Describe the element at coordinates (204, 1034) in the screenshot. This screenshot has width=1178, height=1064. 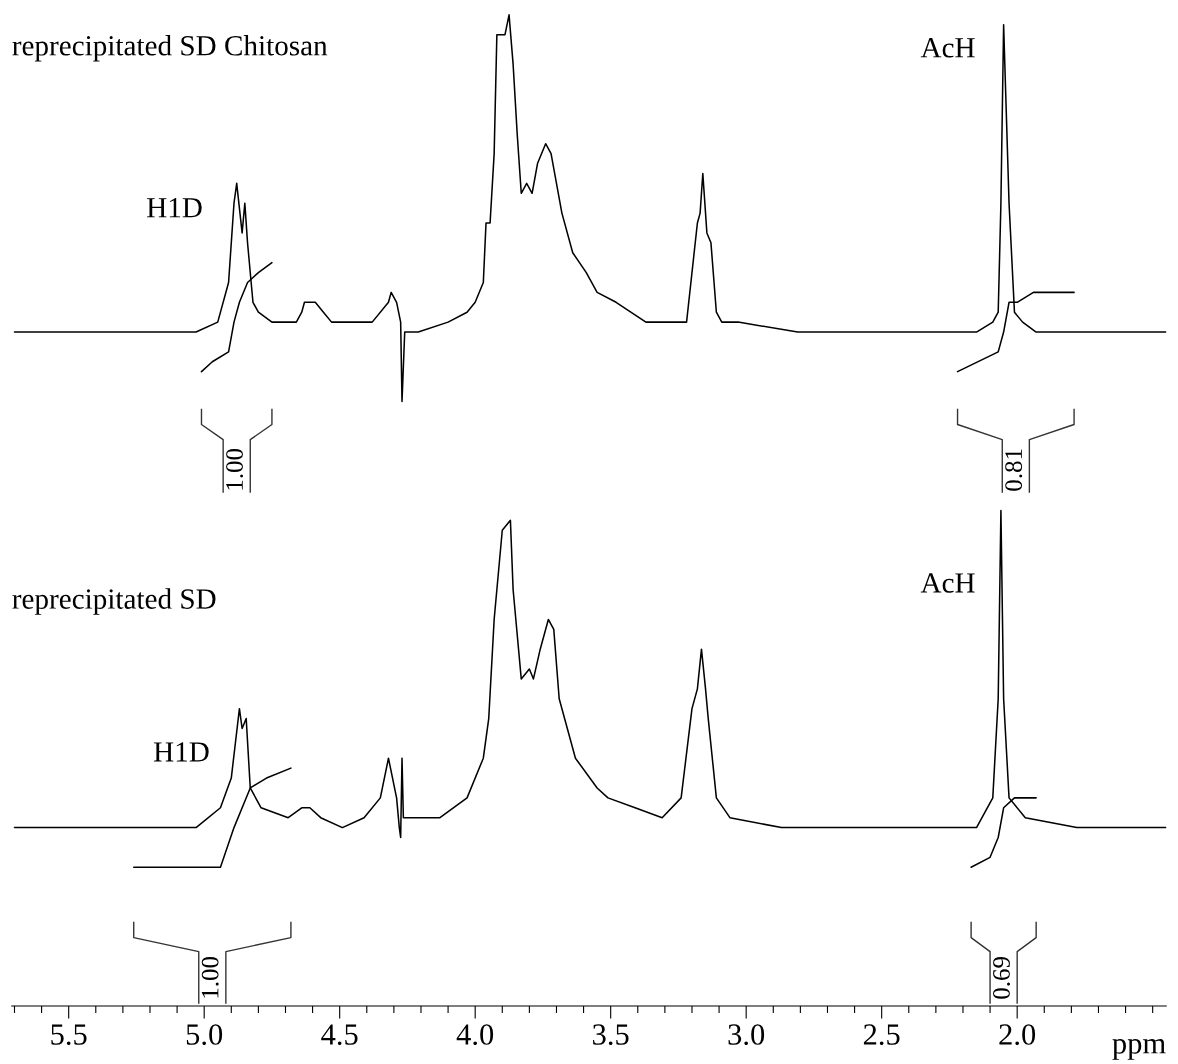
I see `x-tick-label: 5.0` at that location.